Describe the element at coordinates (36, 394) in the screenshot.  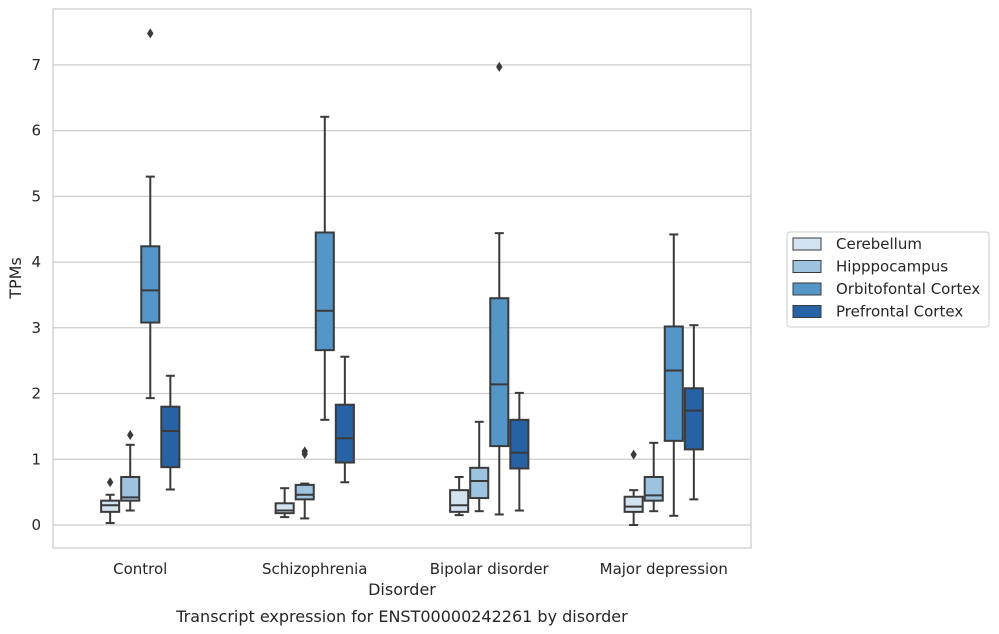
I see `y-tick-label: 2` at that location.